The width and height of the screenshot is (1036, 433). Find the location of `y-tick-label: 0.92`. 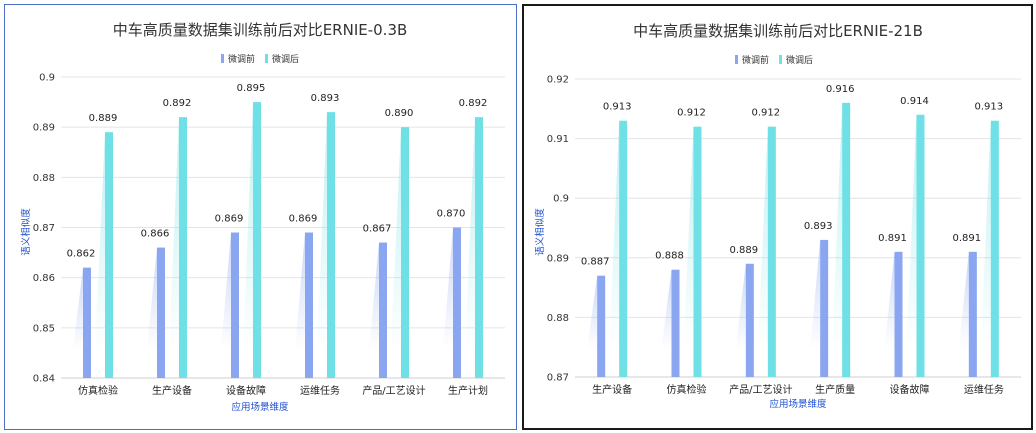

y-tick-label: 0.92 is located at coordinates (558, 80).